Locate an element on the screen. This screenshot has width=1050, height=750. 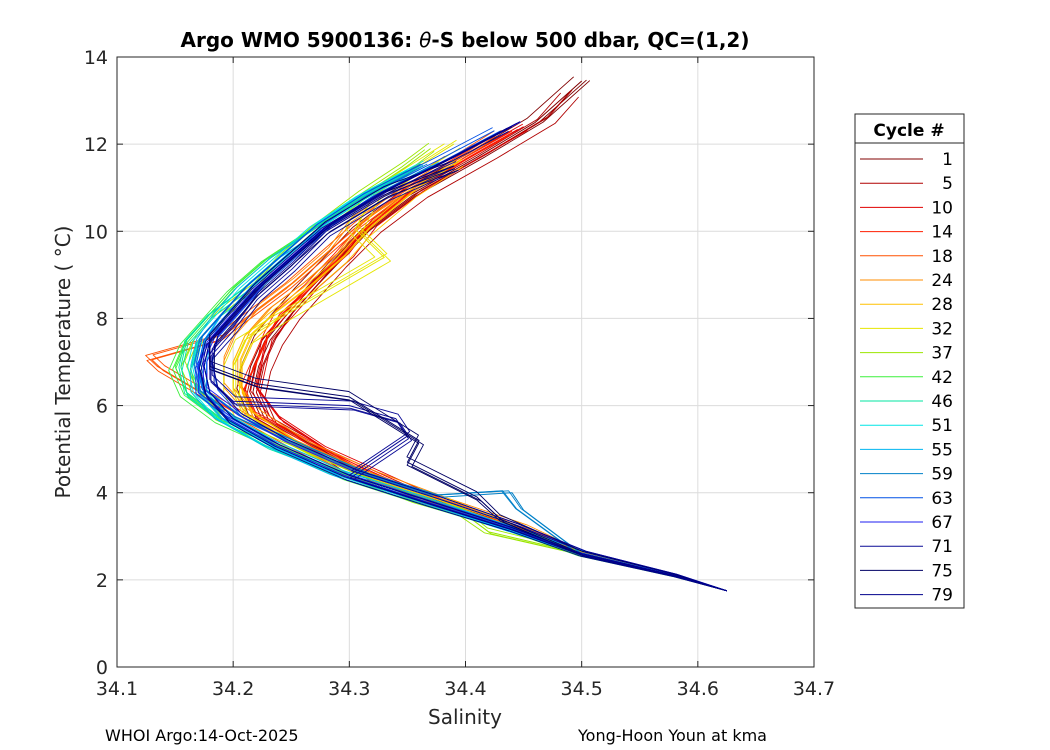
legend-label: 63 is located at coordinates (942, 499).